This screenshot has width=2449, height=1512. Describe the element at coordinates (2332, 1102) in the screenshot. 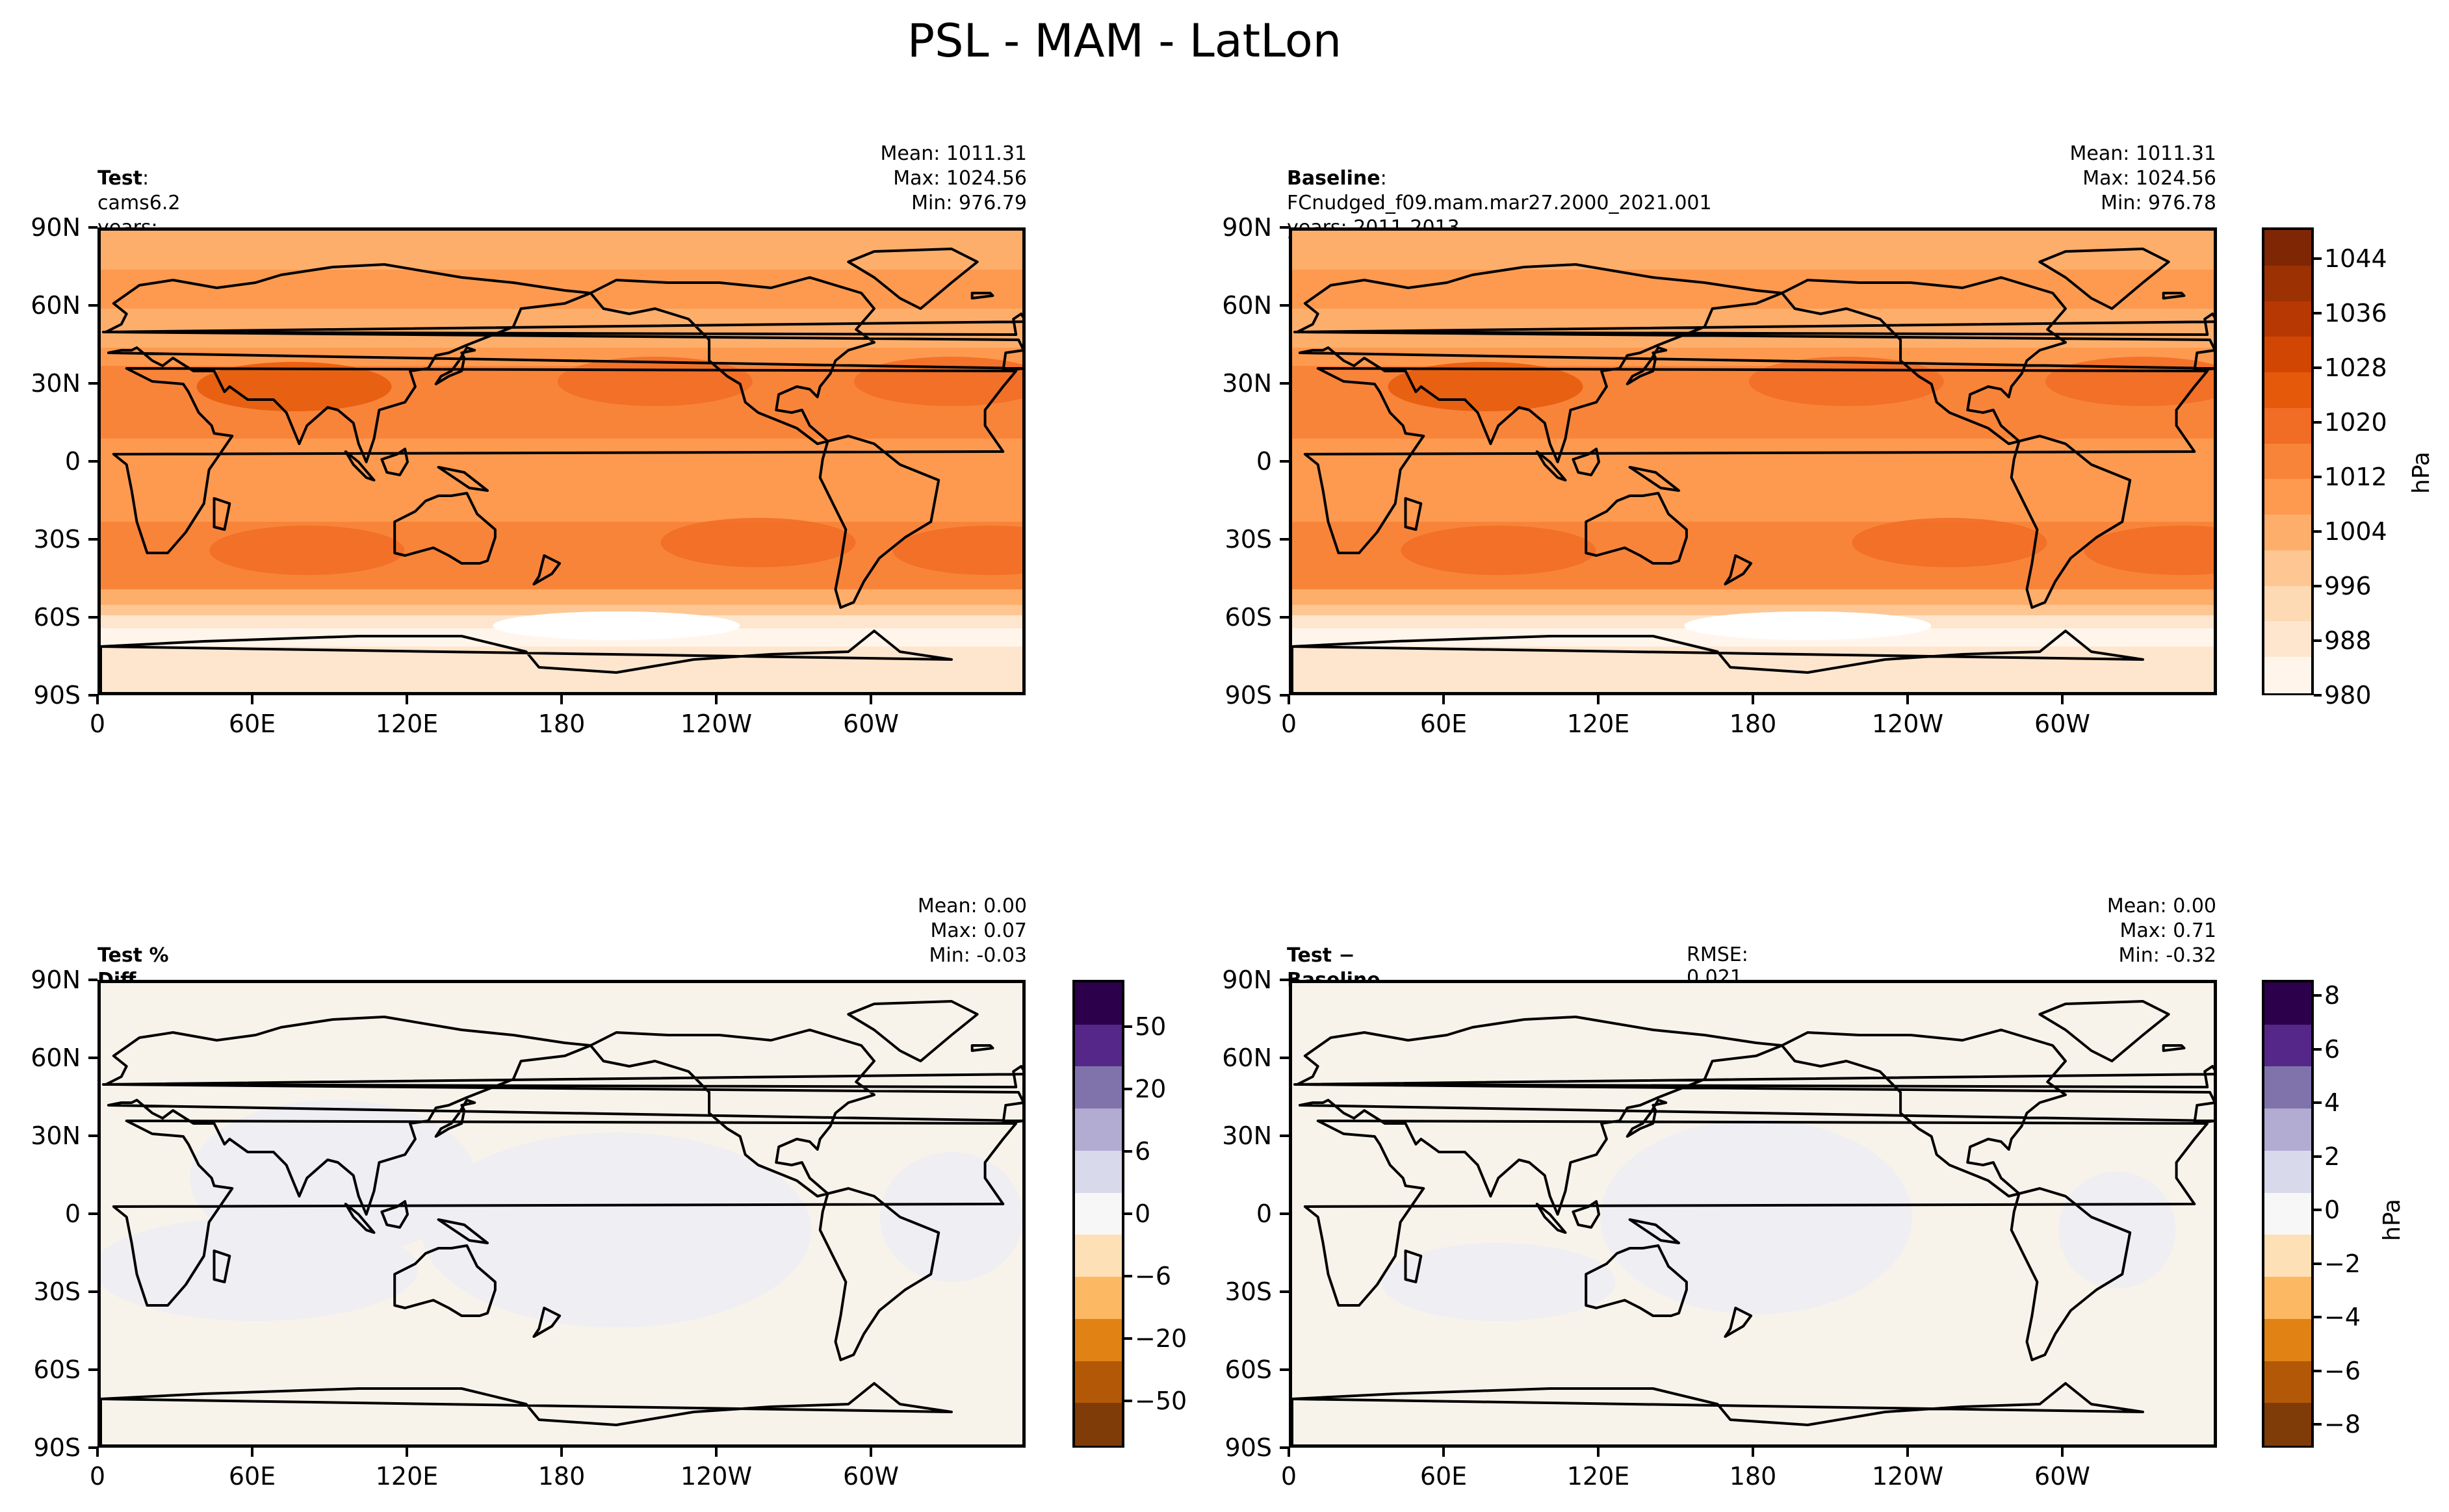

I see `colorbar-tick-label: 4` at that location.